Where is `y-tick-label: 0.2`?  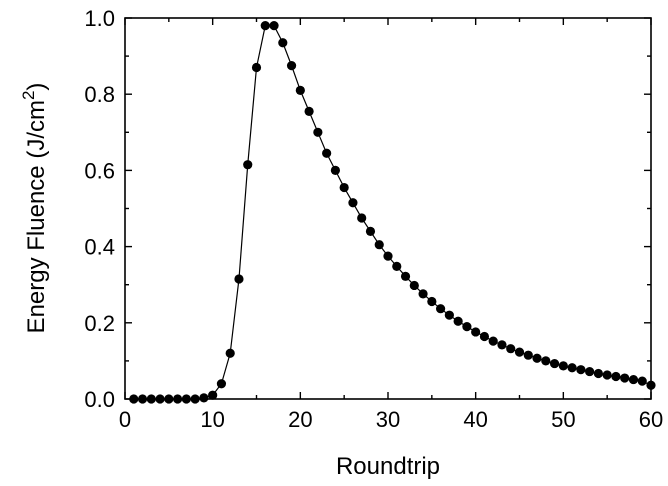
y-tick-label: 0.2 is located at coordinates (99, 323).